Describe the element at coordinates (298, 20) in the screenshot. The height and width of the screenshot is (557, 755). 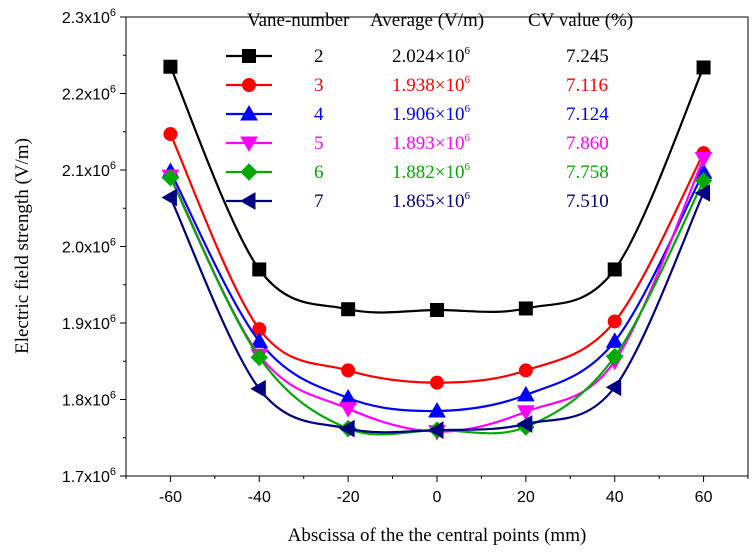
I see `legend-header: Vane-number` at that location.